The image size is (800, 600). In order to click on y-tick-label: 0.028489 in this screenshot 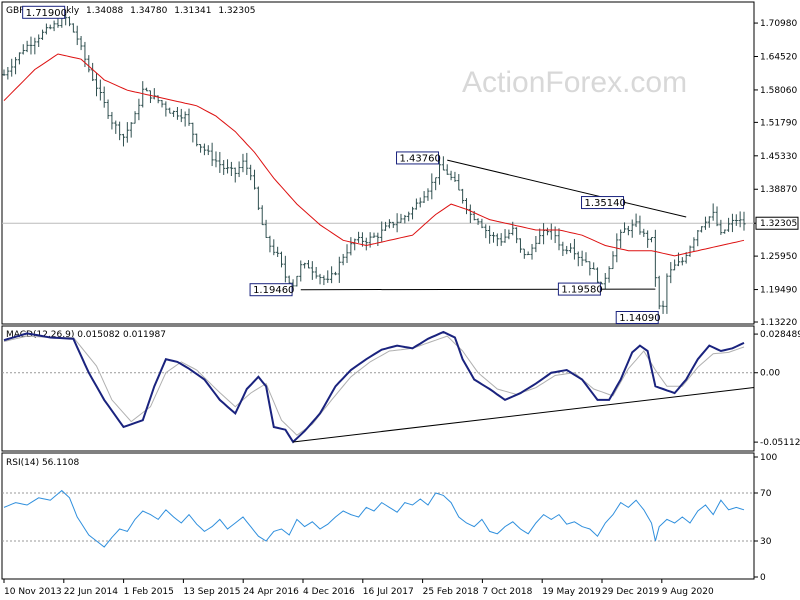, I will do `click(780, 335)`.